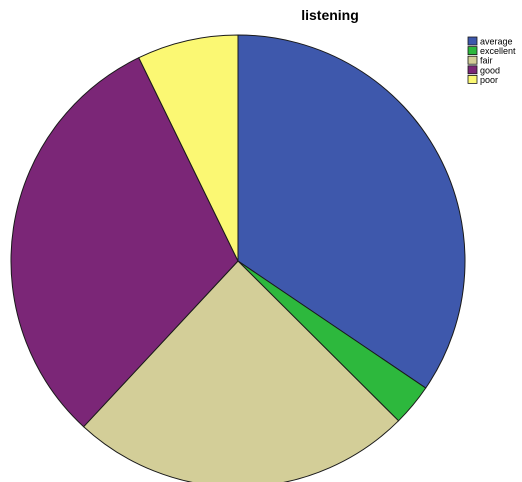 The image size is (522, 482). I want to click on legend-swatch-average, so click(472, 41).